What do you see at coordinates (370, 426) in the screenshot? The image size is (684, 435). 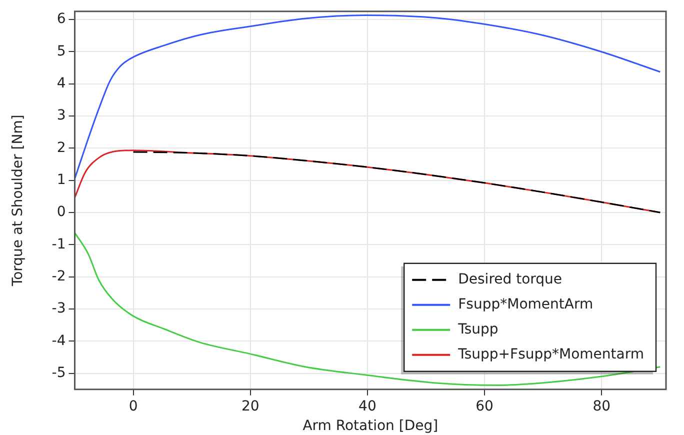 I see `x-axis-title: Arm Rotation [Deg]` at bounding box center [370, 426].